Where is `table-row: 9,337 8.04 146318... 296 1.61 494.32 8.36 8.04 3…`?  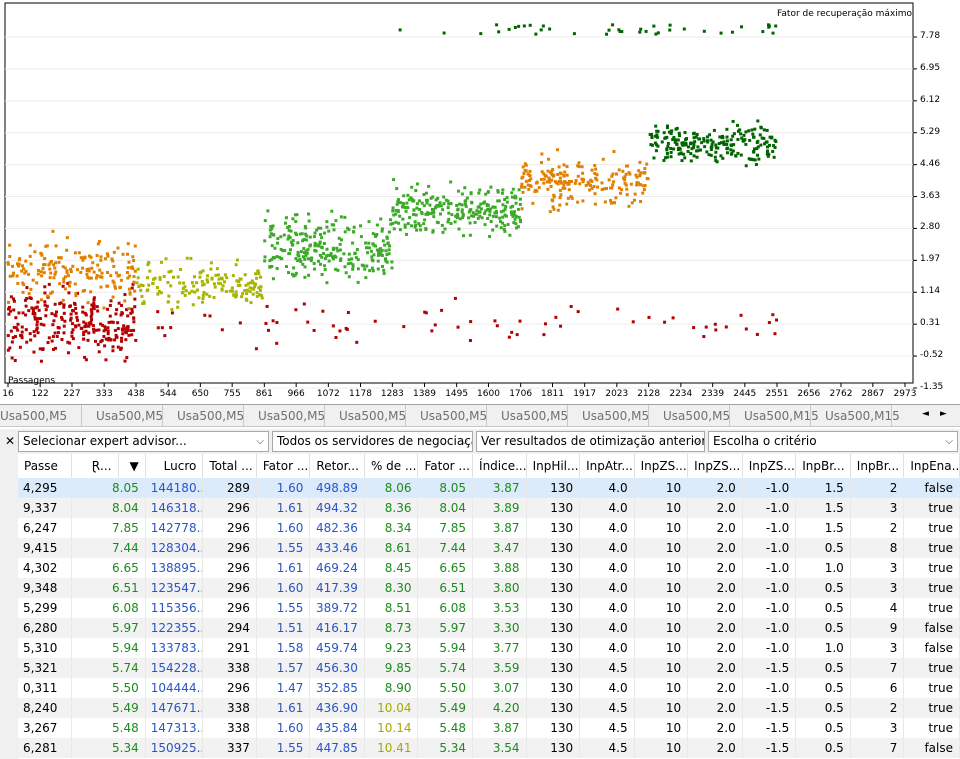
table-row: 9,337 8.04 146318... 296 1.61 494.32 8.36 8.04 3… is located at coordinates (489, 508).